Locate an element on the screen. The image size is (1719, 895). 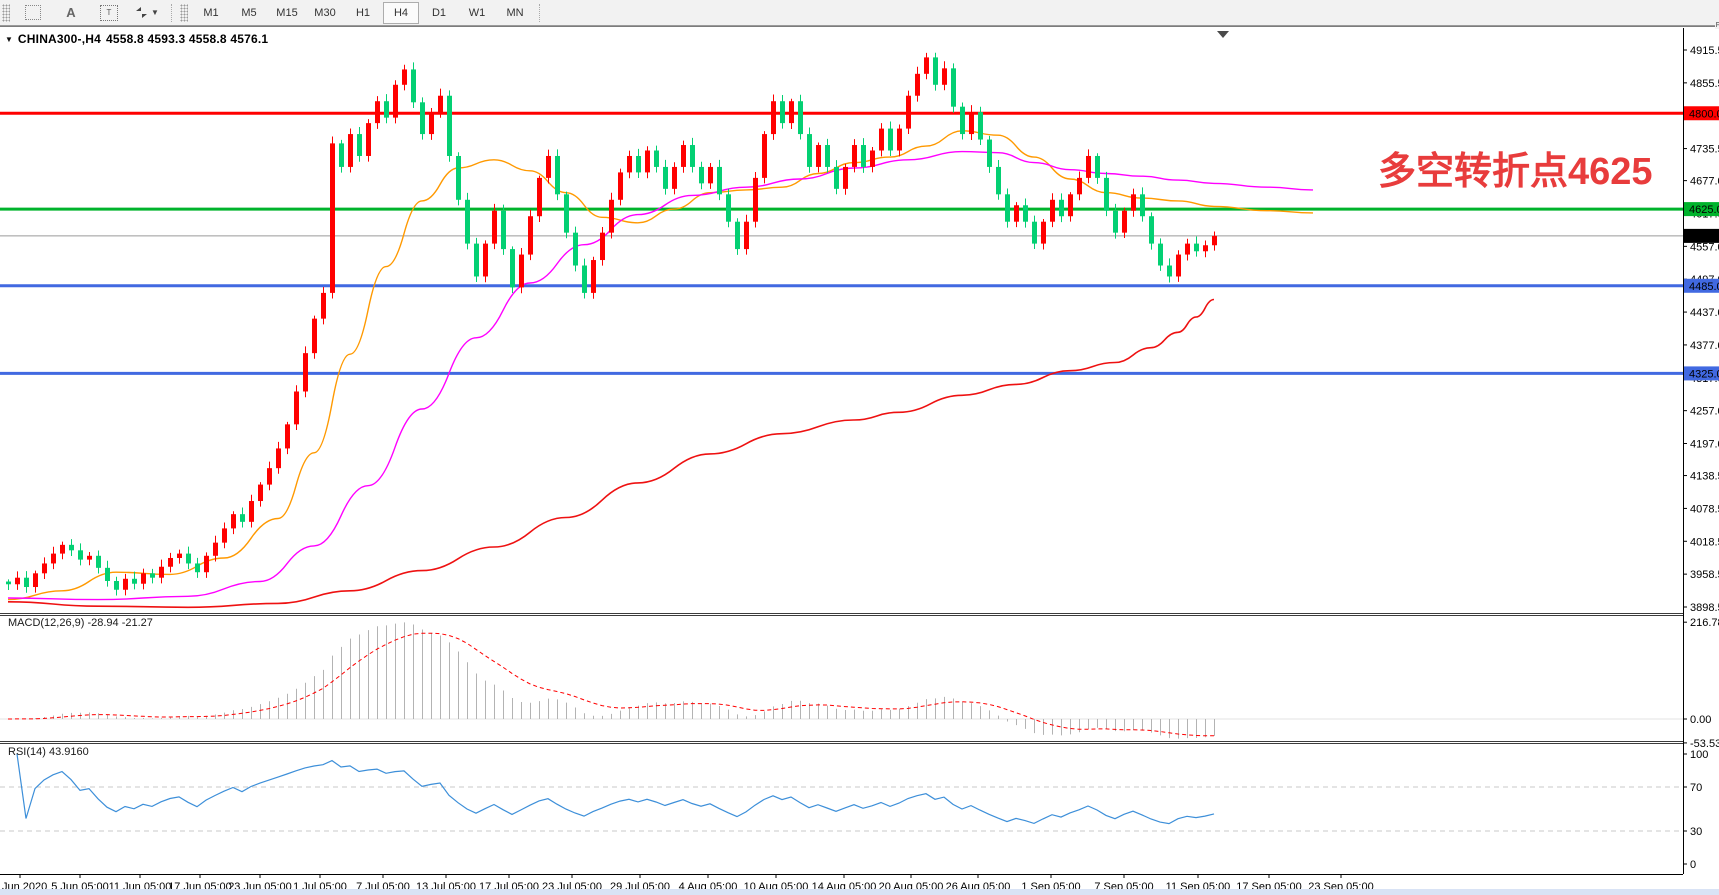
window-bottom-strip is located at coordinates (859, 892).